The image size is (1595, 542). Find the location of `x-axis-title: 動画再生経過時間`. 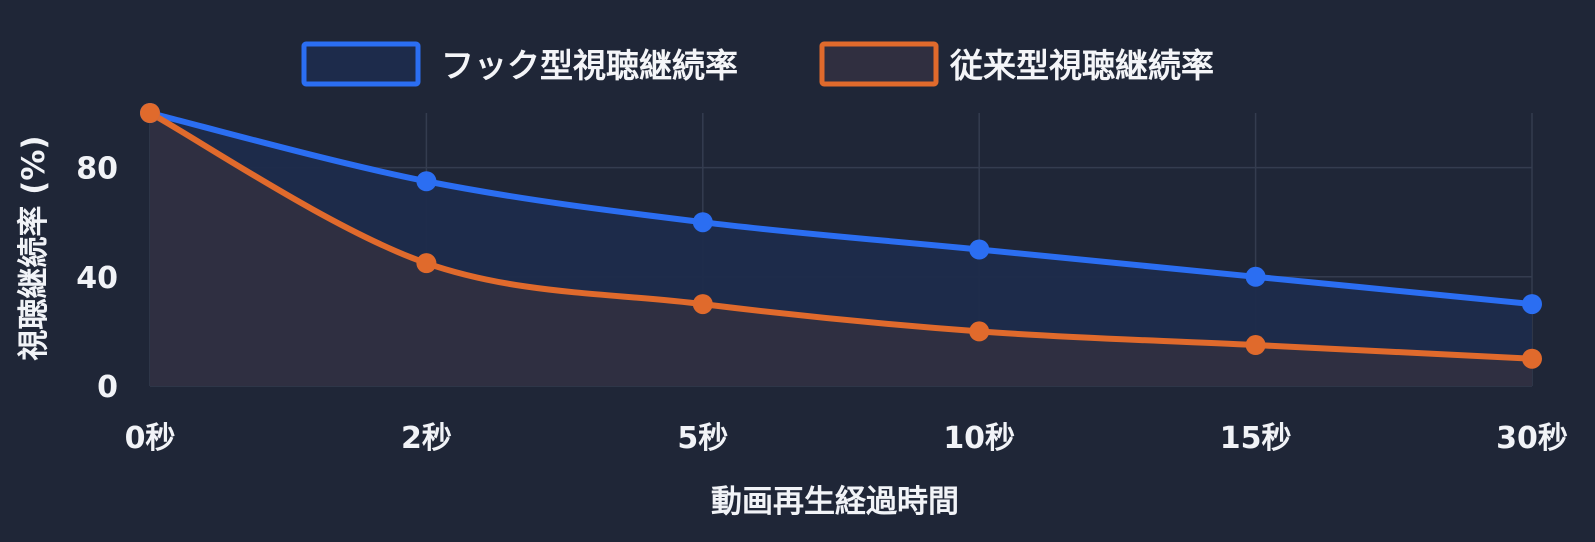

x-axis-title: 動画再生経過時間 is located at coordinates (835, 502).